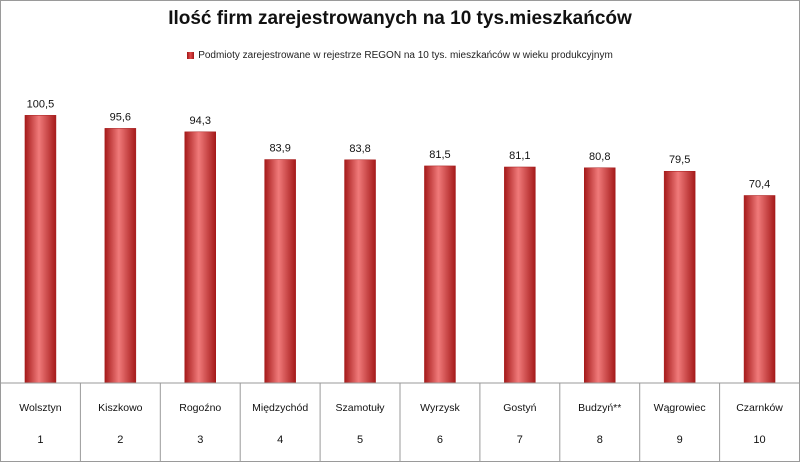 This screenshot has height=462, width=800. I want to click on category-label: Wyrzysk, so click(440, 408).